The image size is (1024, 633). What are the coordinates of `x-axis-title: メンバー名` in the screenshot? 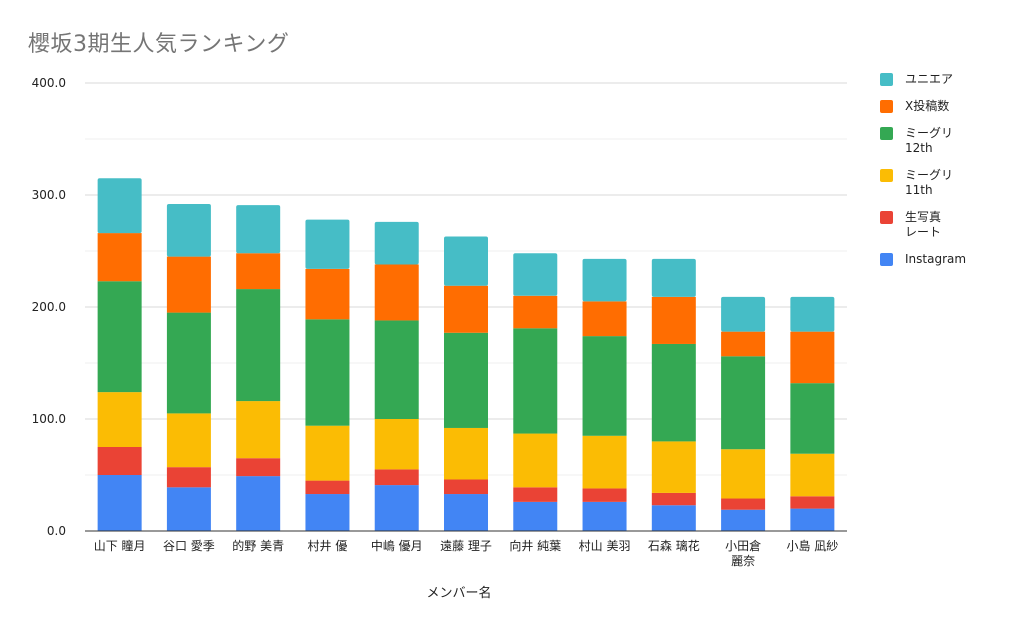 It's located at (458, 593).